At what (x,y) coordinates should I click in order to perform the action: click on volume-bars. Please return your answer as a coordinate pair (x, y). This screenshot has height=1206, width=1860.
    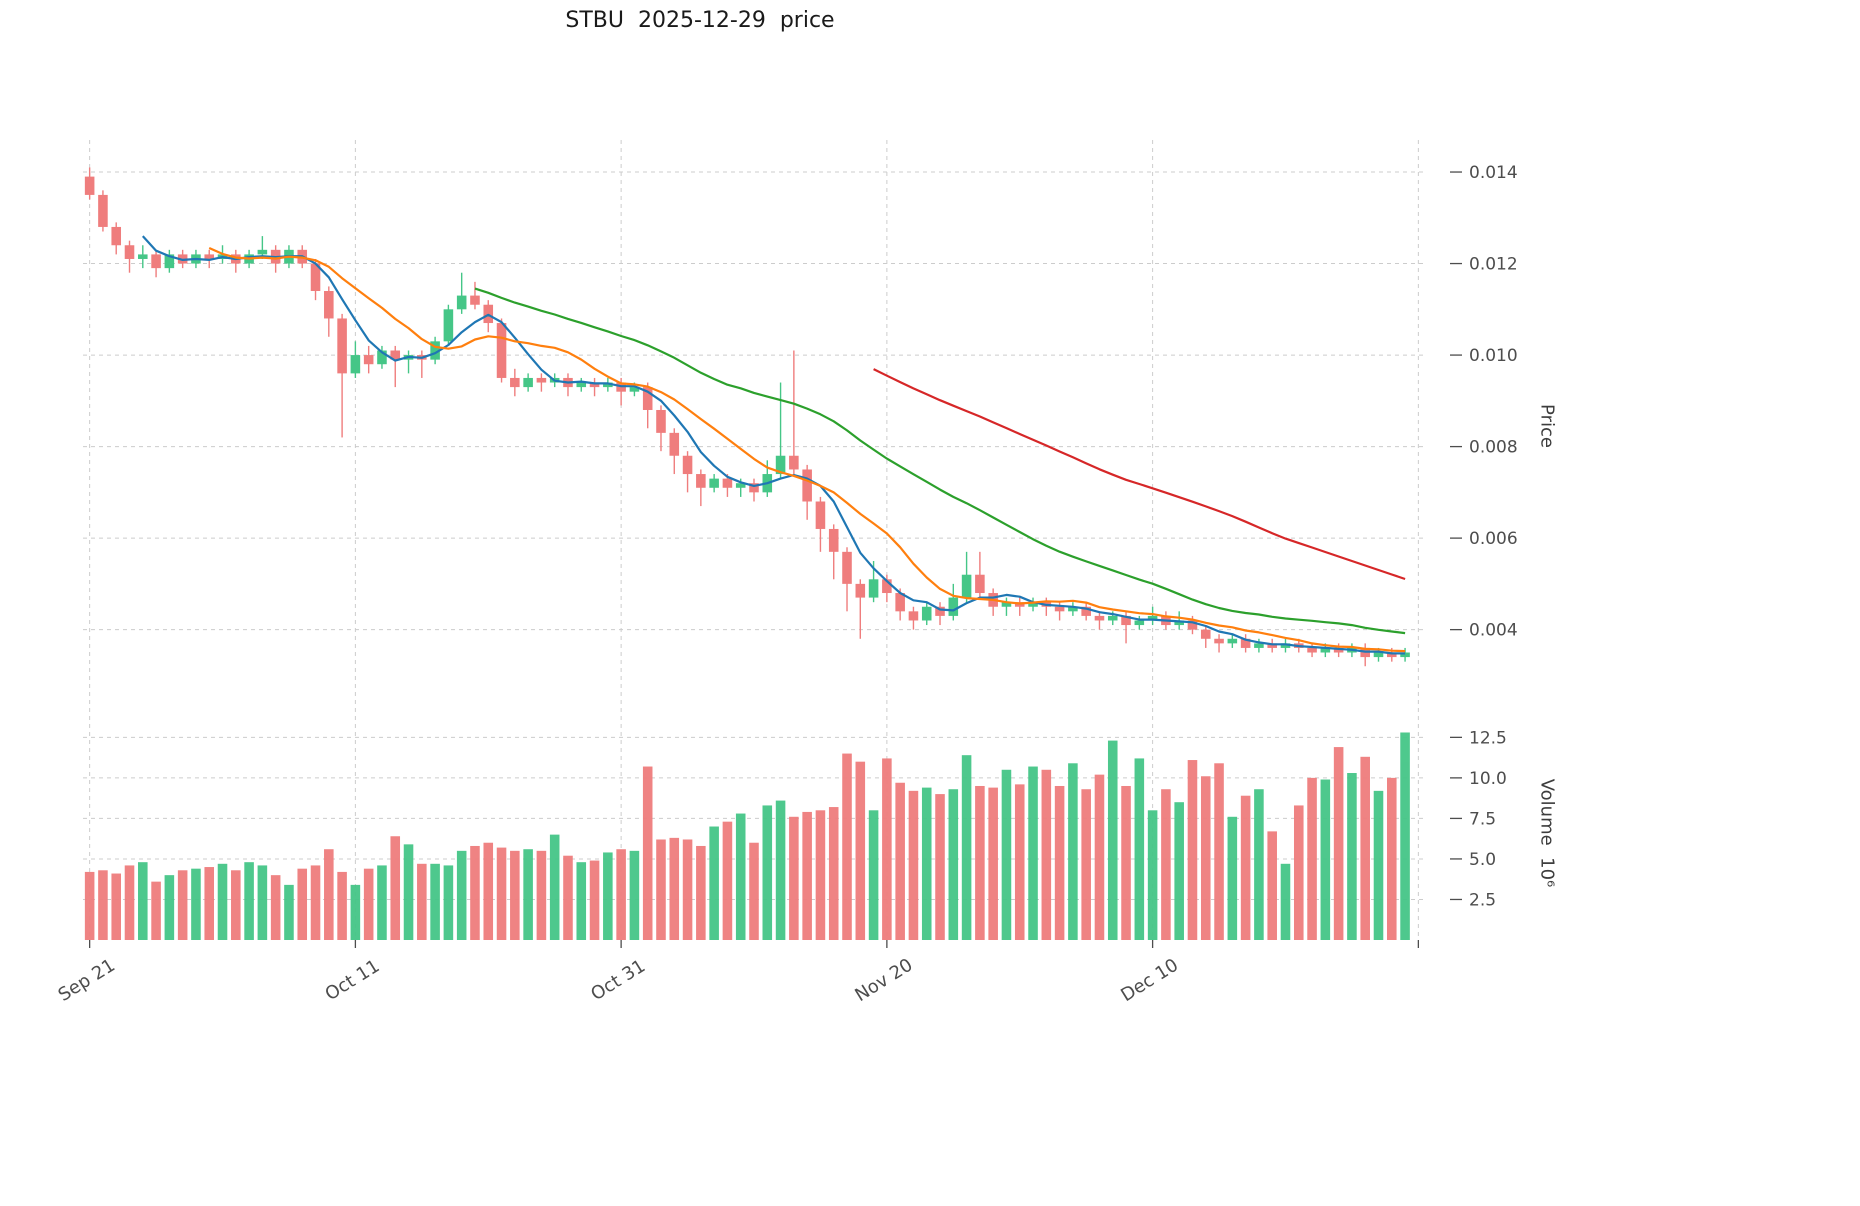
    Looking at the image, I should click on (747, 836).